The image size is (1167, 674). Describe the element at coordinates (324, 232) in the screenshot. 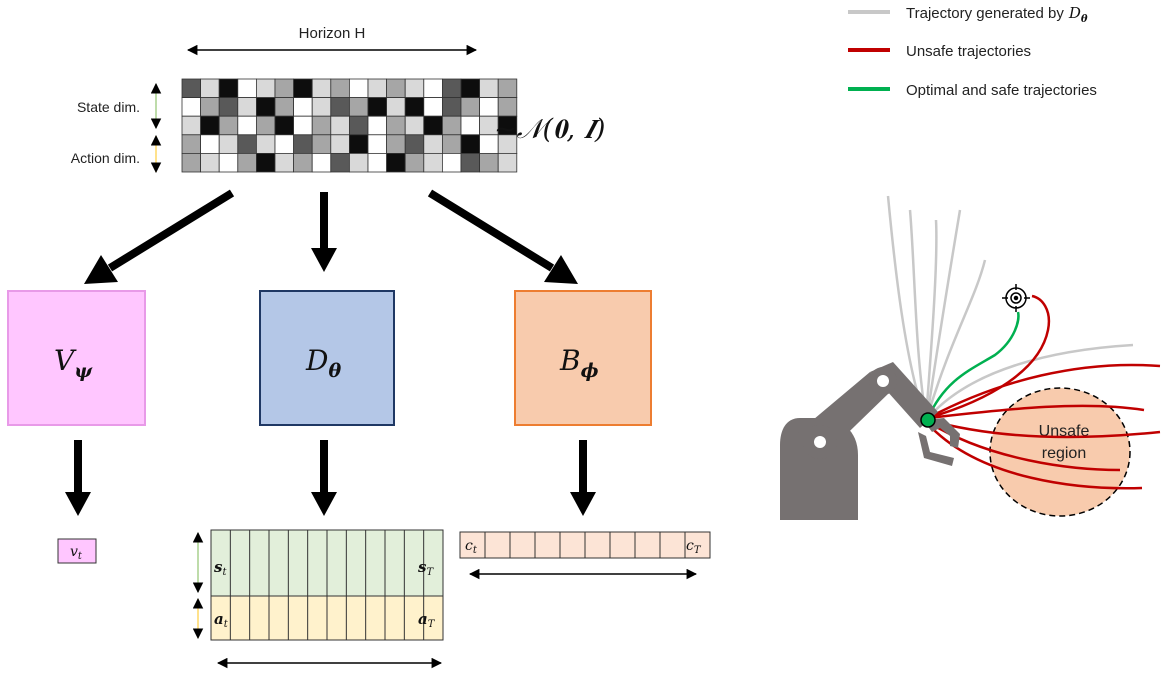

I see `arrow-to-diffusion-model` at that location.